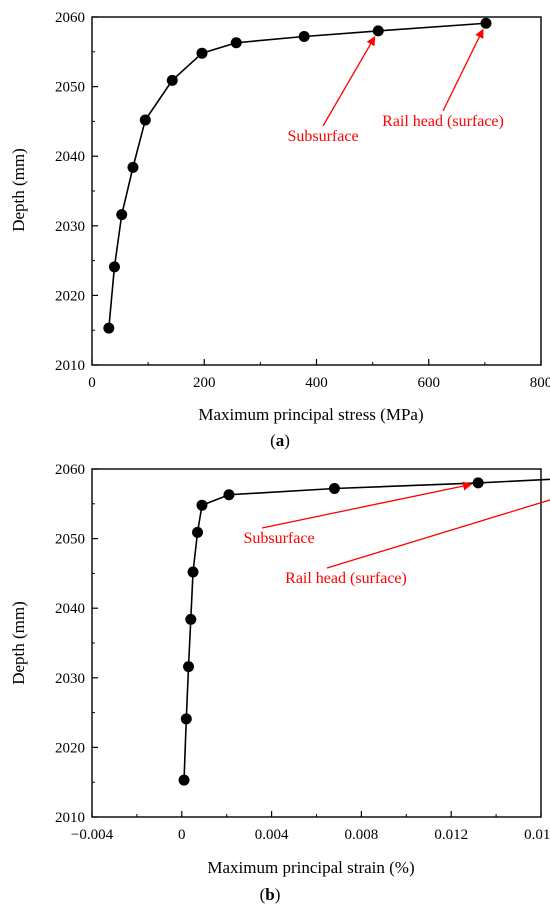  What do you see at coordinates (310, 414) in the screenshot?
I see `chart-a-xlabel: Maximum principal stress (MPa)` at bounding box center [310, 414].